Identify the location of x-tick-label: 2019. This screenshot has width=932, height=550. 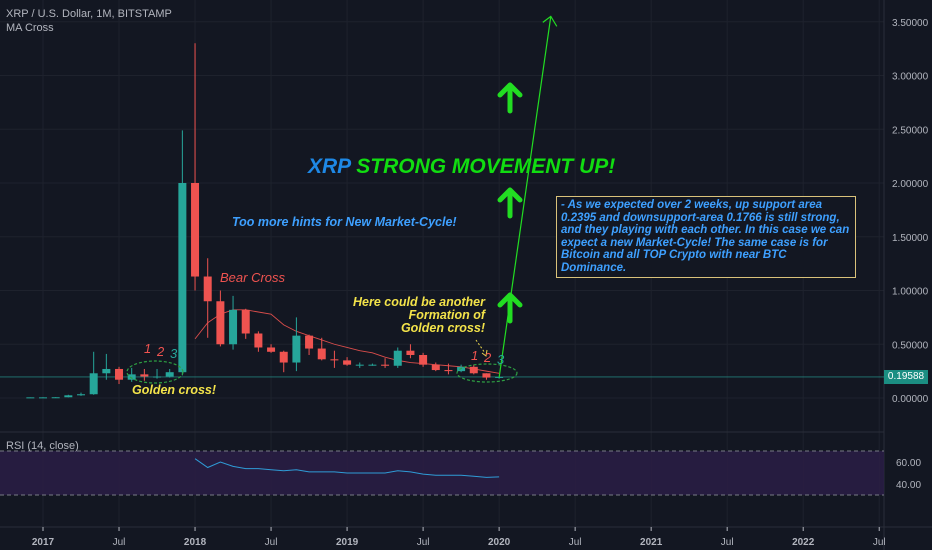
(347, 542).